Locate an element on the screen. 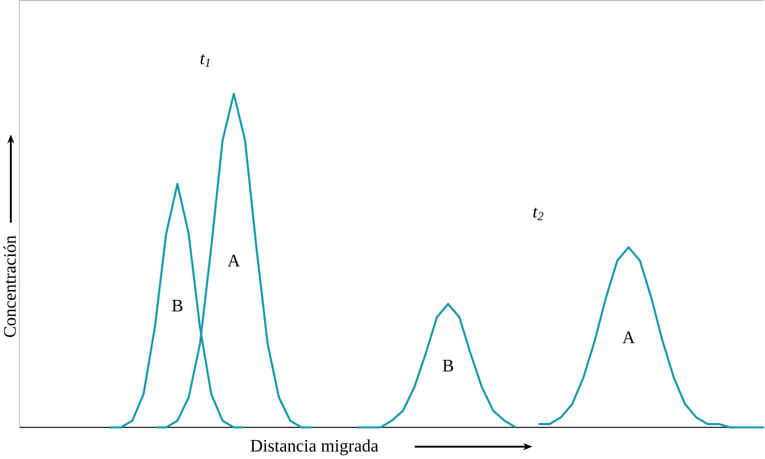 The width and height of the screenshot is (765, 459). text: t$_{1}$ is located at coordinates (205, 60).